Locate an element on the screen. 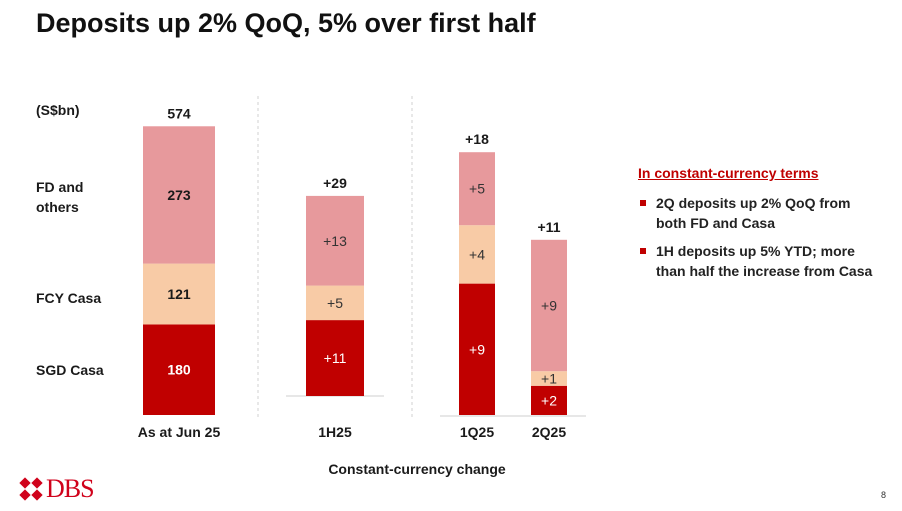 The height and width of the screenshot is (511, 902). row-label-fd: others is located at coordinates (57, 207).